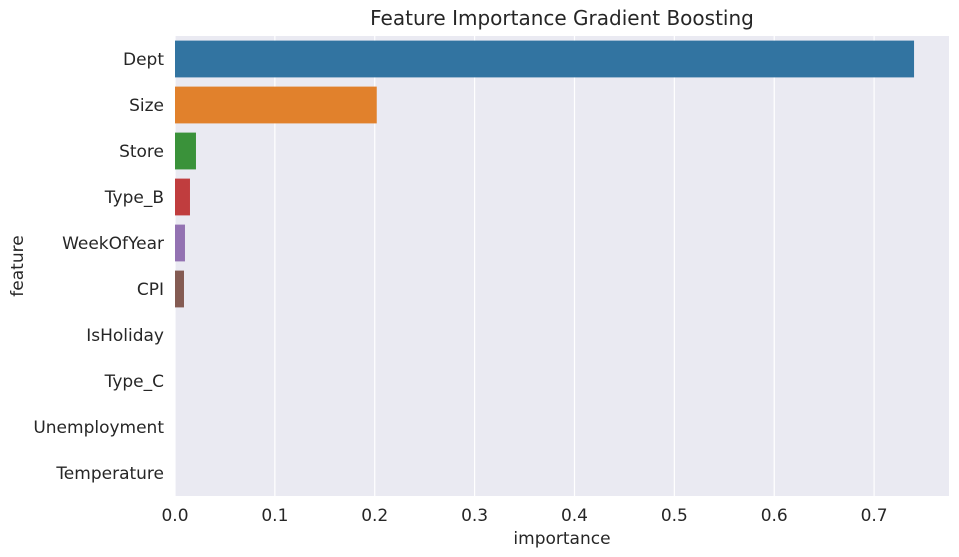 The image size is (959, 557). Describe the element at coordinates (179, 289) in the screenshot. I see `bar-cpi` at that location.